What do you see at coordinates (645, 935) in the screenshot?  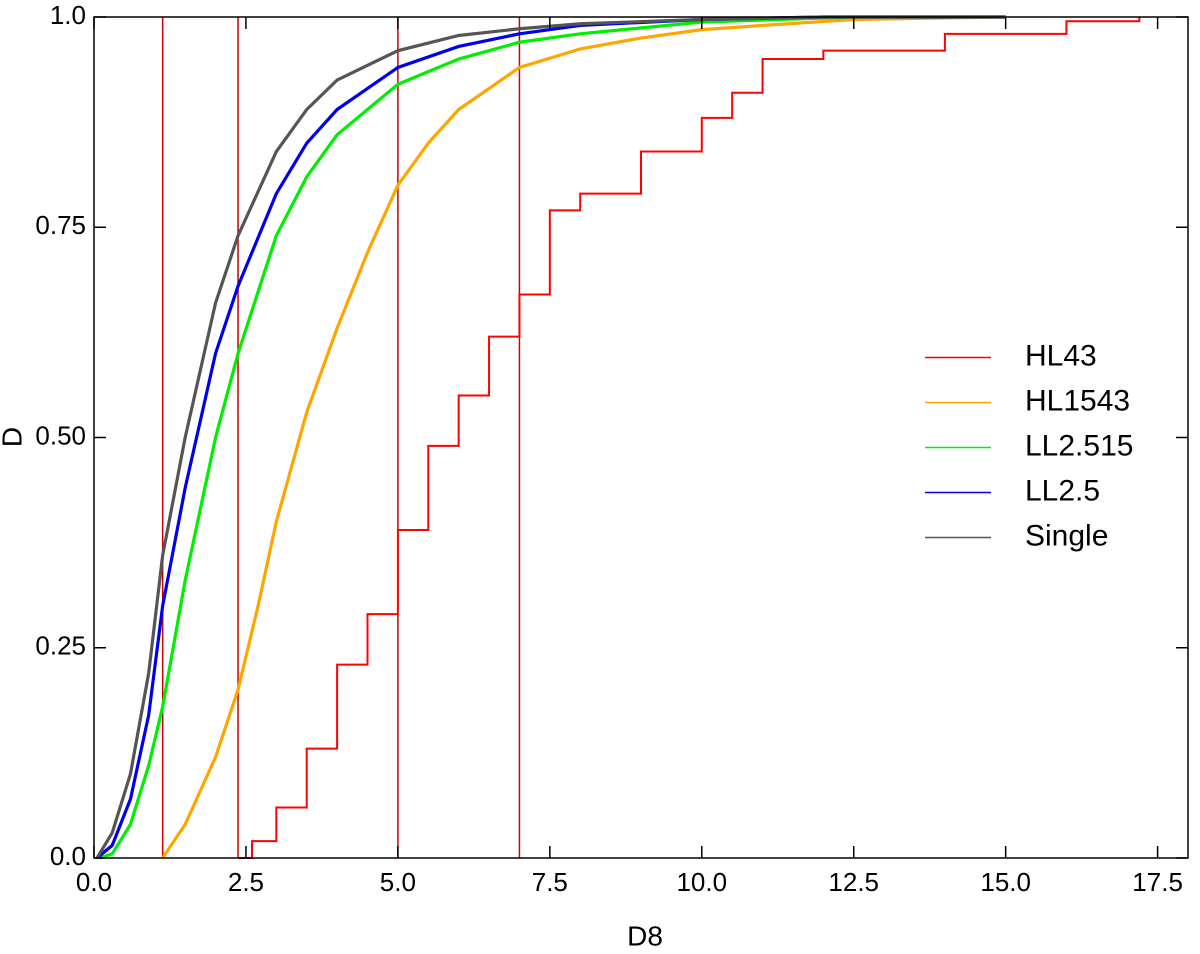 I see `x-axis-label: D8` at bounding box center [645, 935].